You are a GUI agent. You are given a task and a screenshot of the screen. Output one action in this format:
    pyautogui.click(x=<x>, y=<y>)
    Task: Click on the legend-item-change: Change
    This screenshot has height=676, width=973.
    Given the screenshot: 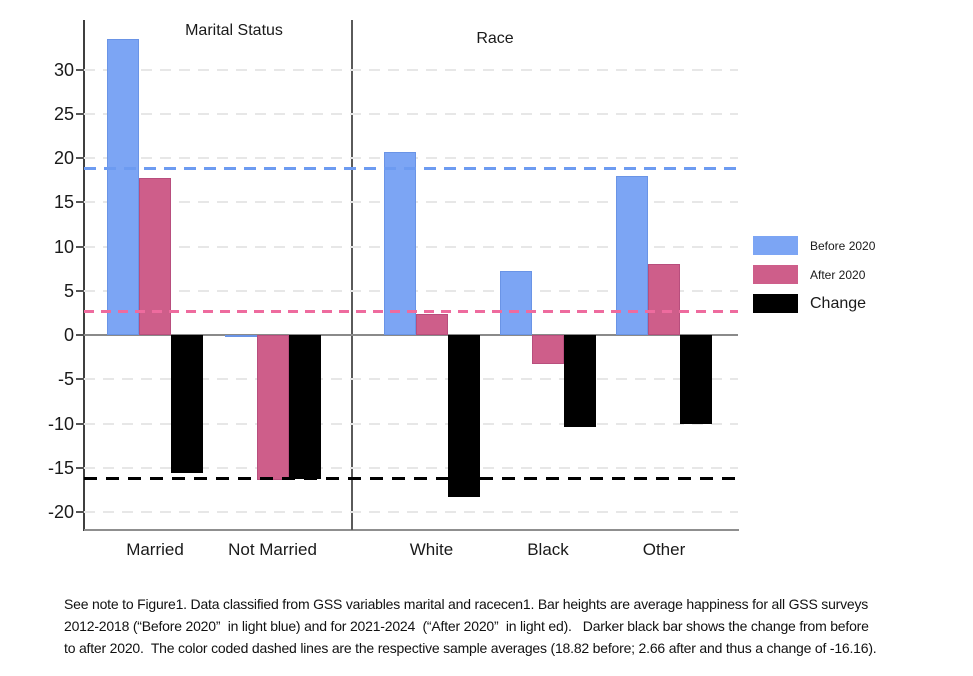 What is the action you would take?
    pyautogui.click(x=814, y=303)
    